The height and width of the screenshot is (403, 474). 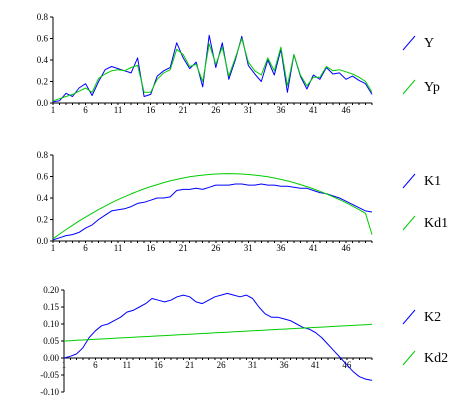 What do you see at coordinates (436, 358) in the screenshot?
I see `legend-label-kd2: Kd2` at bounding box center [436, 358].